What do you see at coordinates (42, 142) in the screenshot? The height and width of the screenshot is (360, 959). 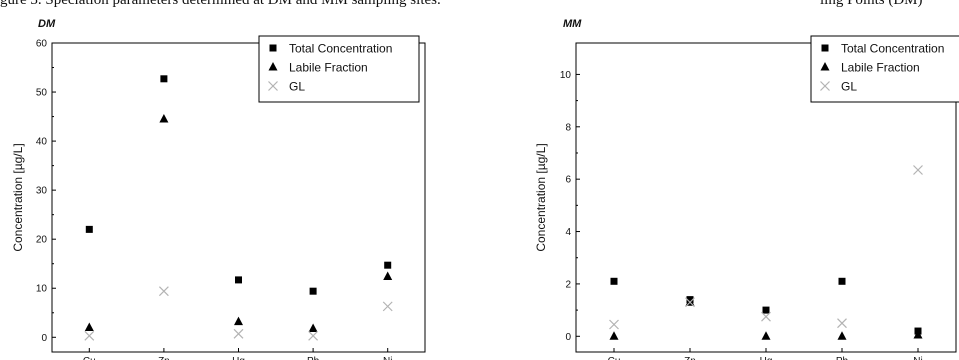 I see `y-tick-label: 40` at bounding box center [42, 142].